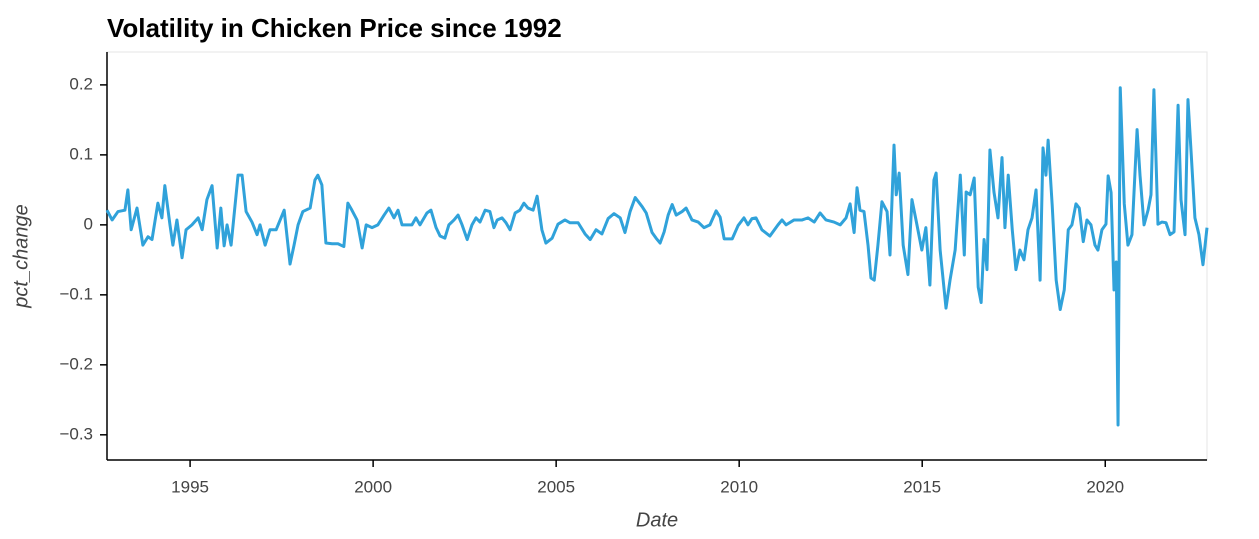 This screenshot has width=1259, height=539. I want to click on y-tick-label: 0.2, so click(81, 83).